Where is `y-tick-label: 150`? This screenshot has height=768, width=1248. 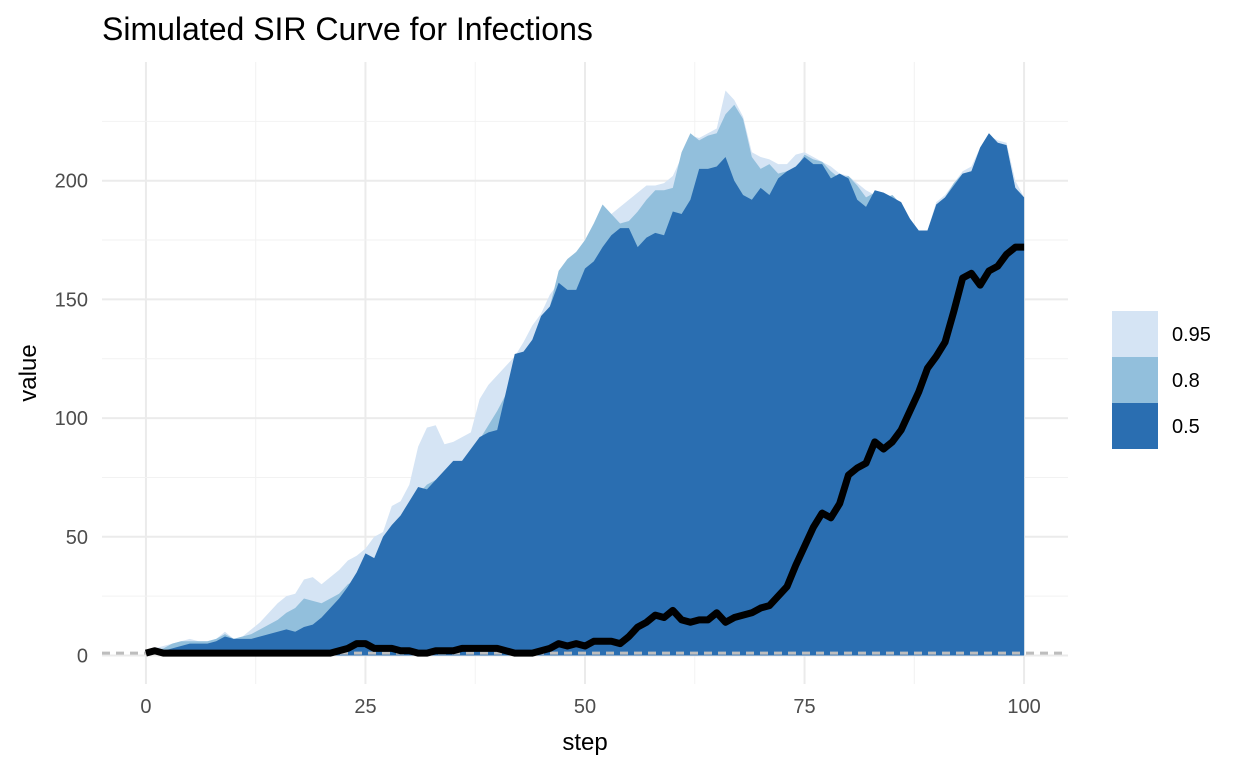 y-tick-label: 150 is located at coordinates (71, 300).